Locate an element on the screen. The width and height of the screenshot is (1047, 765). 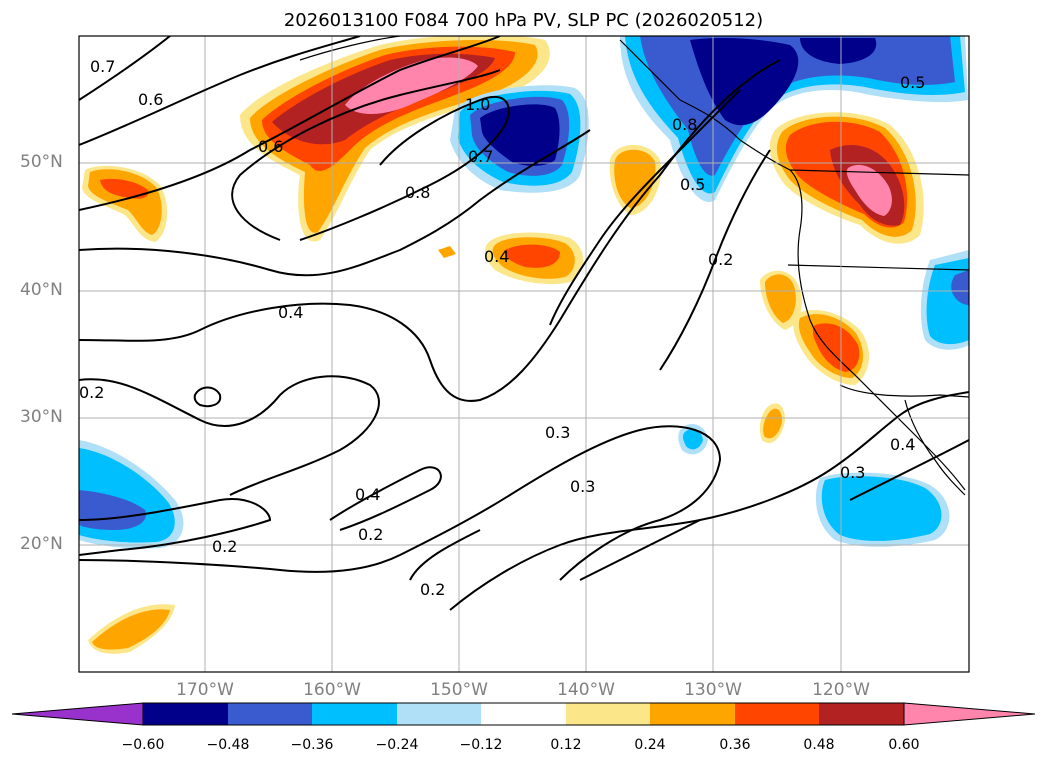
colorbar-tick-label: 0.60 is located at coordinates (904, 745).